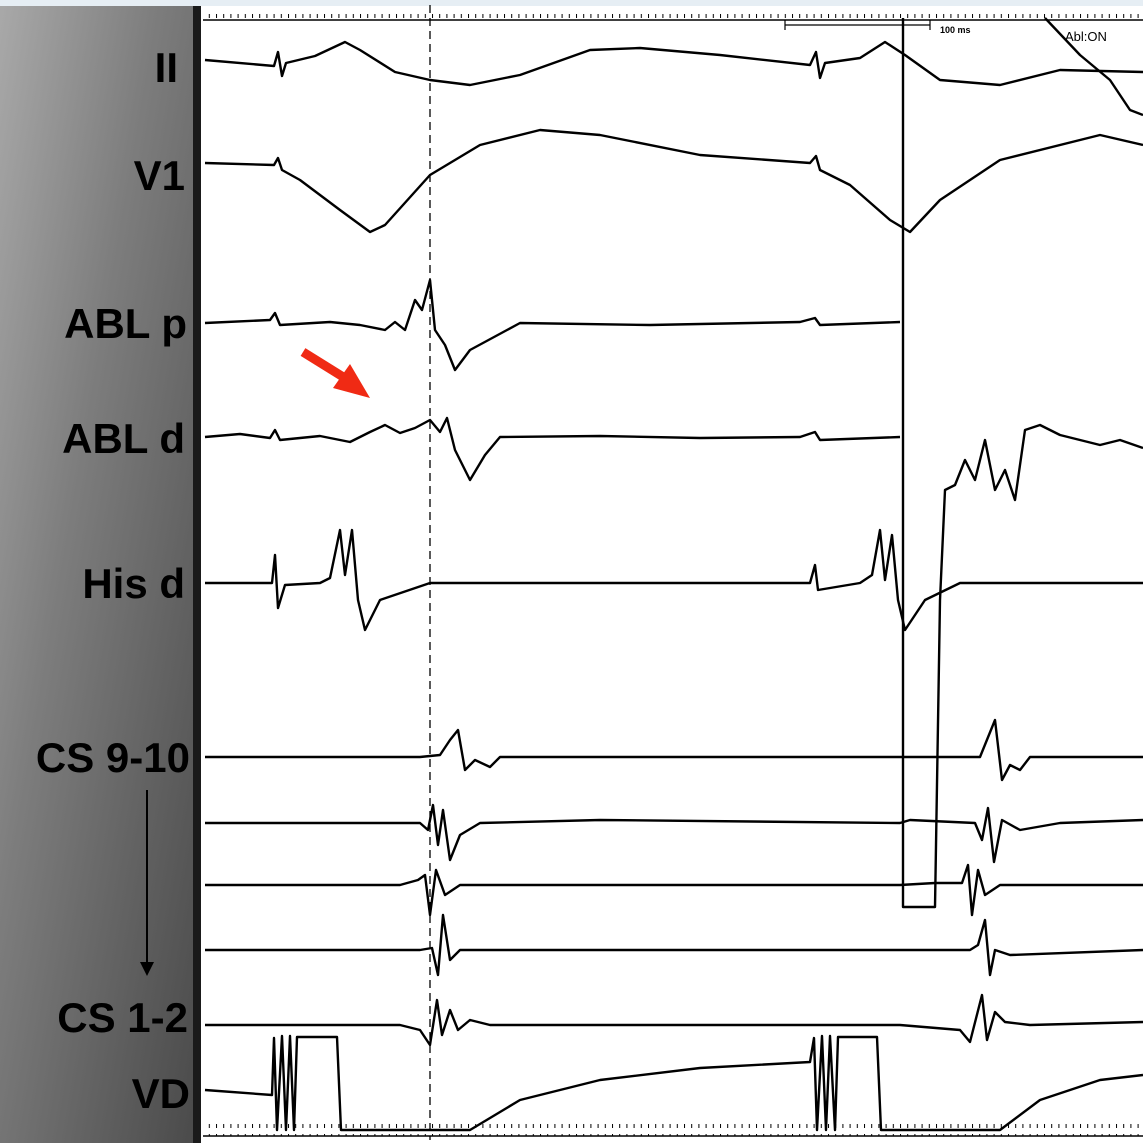  I want to click on channel-label: ABL p, so click(125, 323).